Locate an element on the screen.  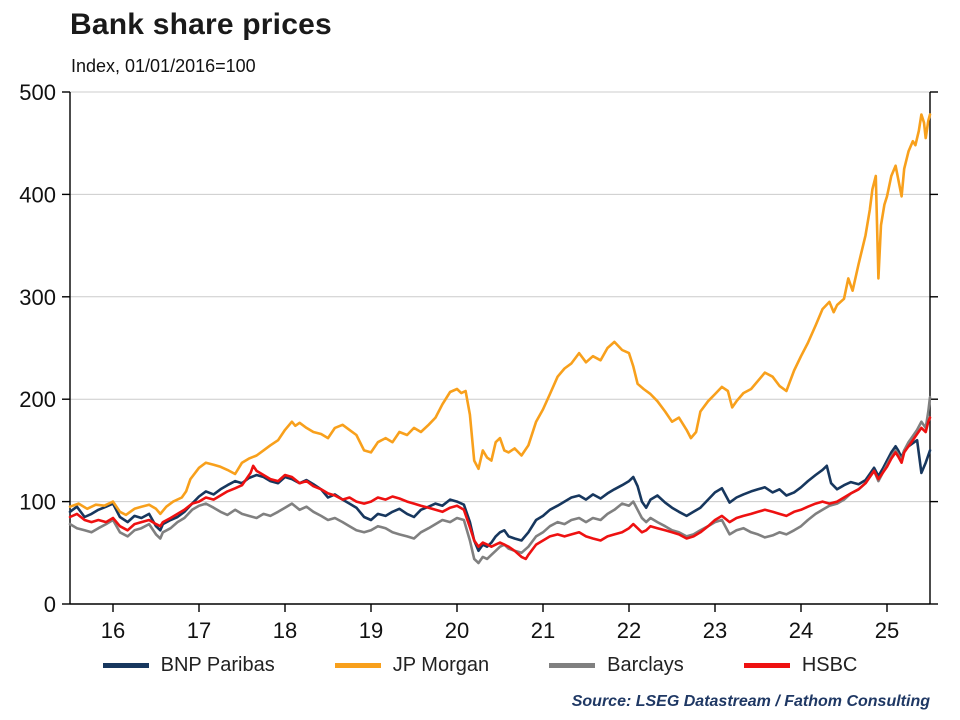
legend-item-jp-morgan: JP Morgan is located at coordinates (412, 665).